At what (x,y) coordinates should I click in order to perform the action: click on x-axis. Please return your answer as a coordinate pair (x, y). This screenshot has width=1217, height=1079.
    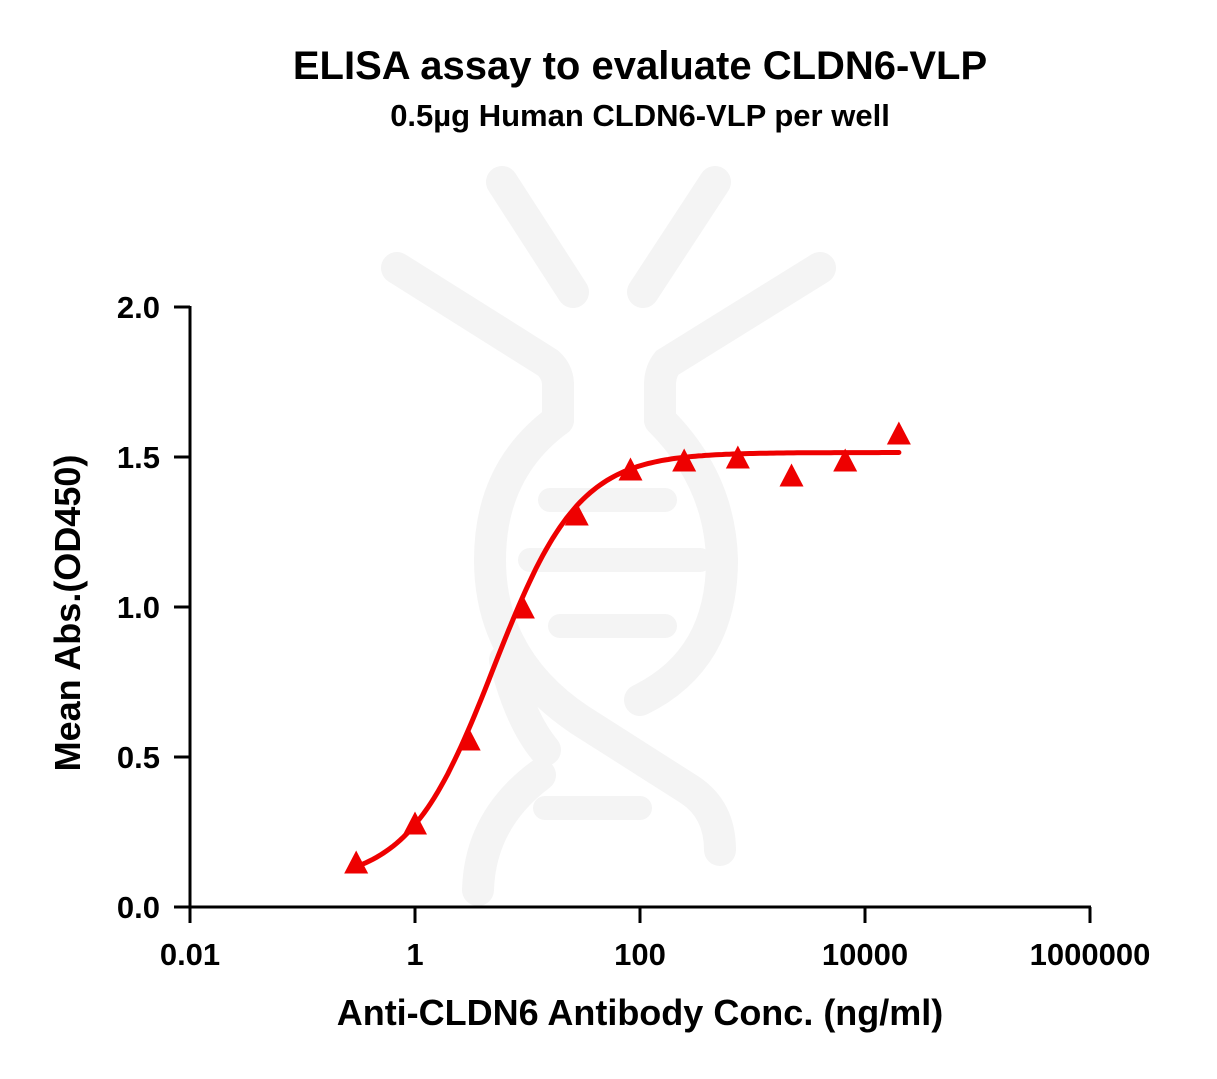
    Looking at the image, I should click on (640, 914).